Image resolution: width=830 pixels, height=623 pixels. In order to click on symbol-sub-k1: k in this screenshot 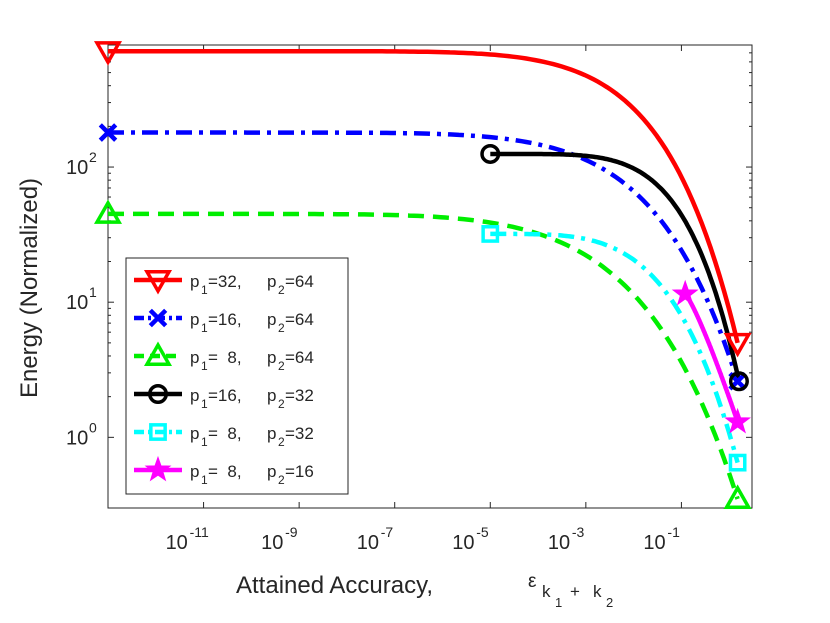, I will do `click(546, 591)`.